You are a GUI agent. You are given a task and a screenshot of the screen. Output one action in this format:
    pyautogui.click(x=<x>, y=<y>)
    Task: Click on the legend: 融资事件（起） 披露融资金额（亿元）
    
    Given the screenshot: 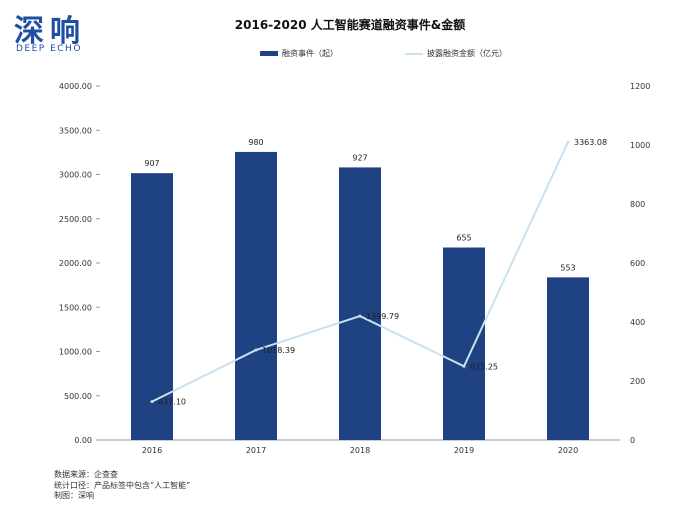 What is the action you would take?
    pyautogui.click(x=390, y=55)
    